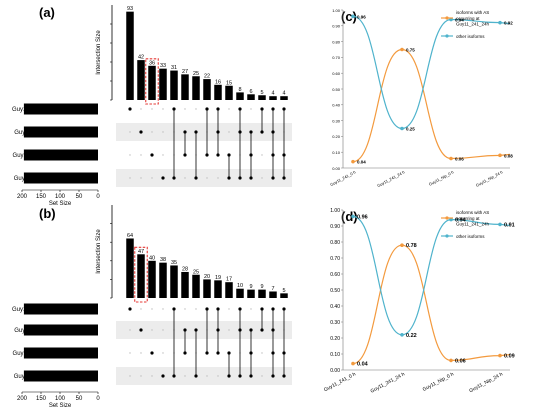 Image resolution: width=550 pixels, height=408 pixels. I want to click on set-name-label: Guy11_Nip_0h, so click(34, 133).